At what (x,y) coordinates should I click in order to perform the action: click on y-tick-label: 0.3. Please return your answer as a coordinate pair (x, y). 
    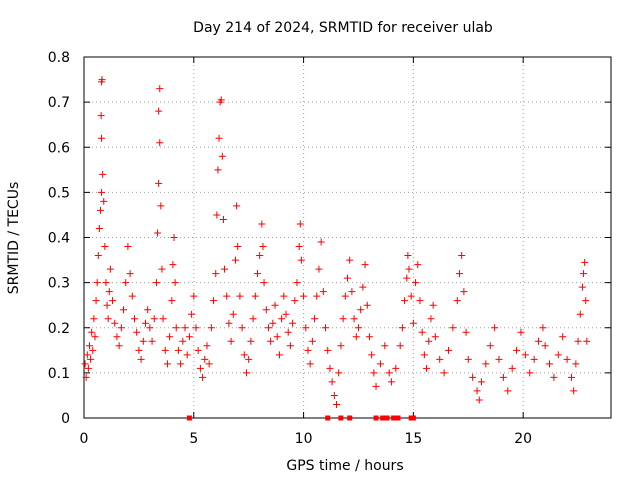
    Looking at the image, I should click on (59, 284).